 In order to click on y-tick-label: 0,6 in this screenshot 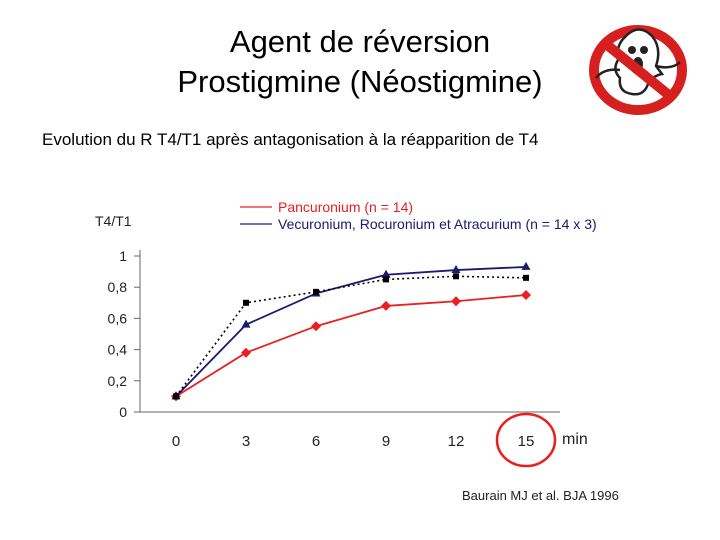, I will do `click(118, 318)`.